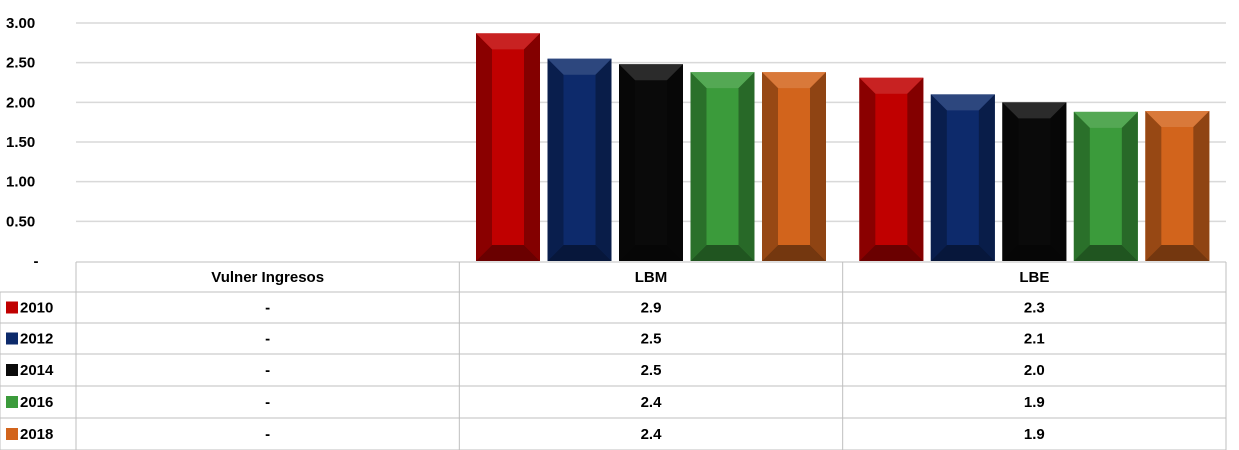  What do you see at coordinates (36, 434) in the screenshot?
I see `legend-label: 2018` at bounding box center [36, 434].